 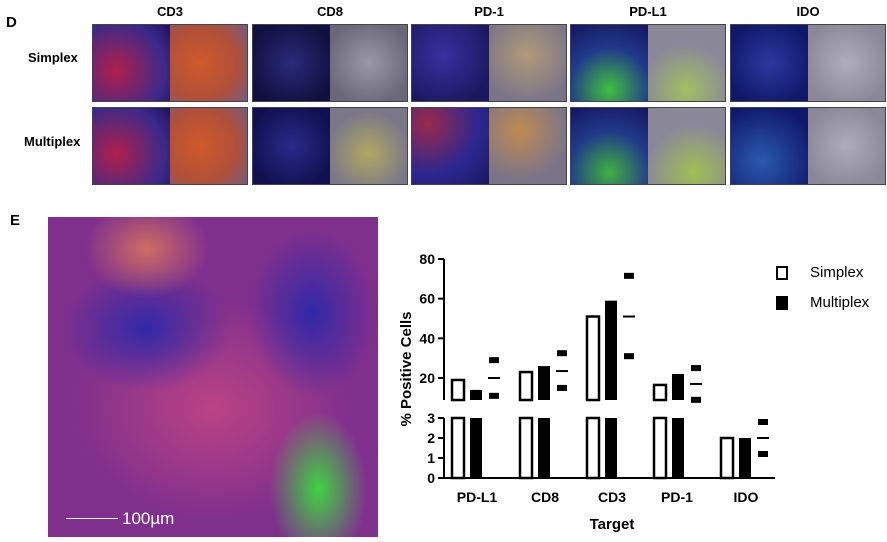 I want to click on x-tick-label: PD-1, so click(x=677, y=497).